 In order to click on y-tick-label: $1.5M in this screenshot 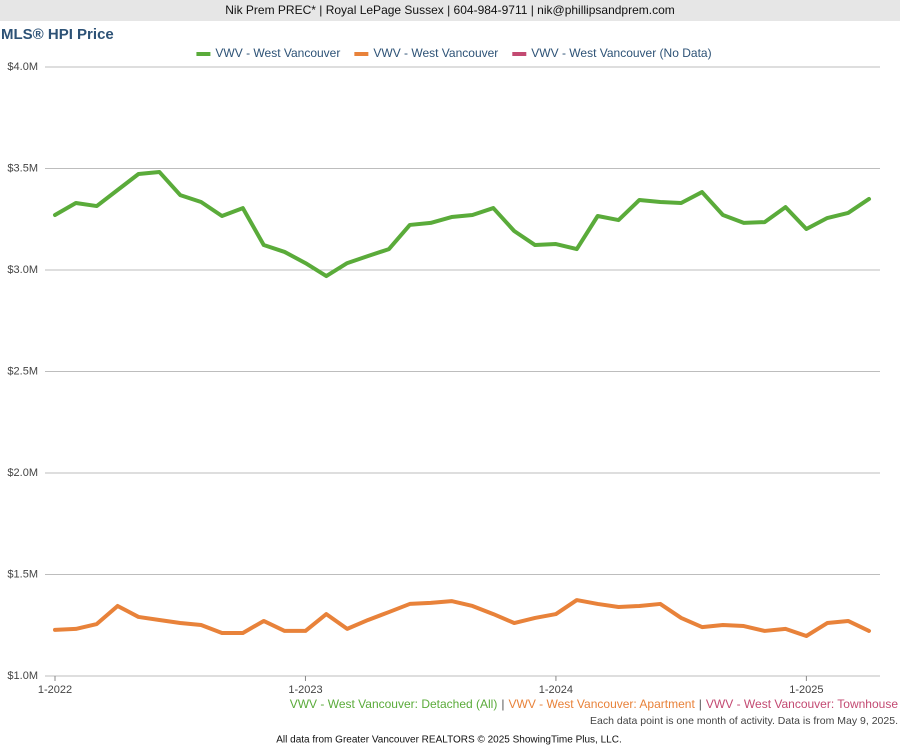, I will do `click(22, 574)`.